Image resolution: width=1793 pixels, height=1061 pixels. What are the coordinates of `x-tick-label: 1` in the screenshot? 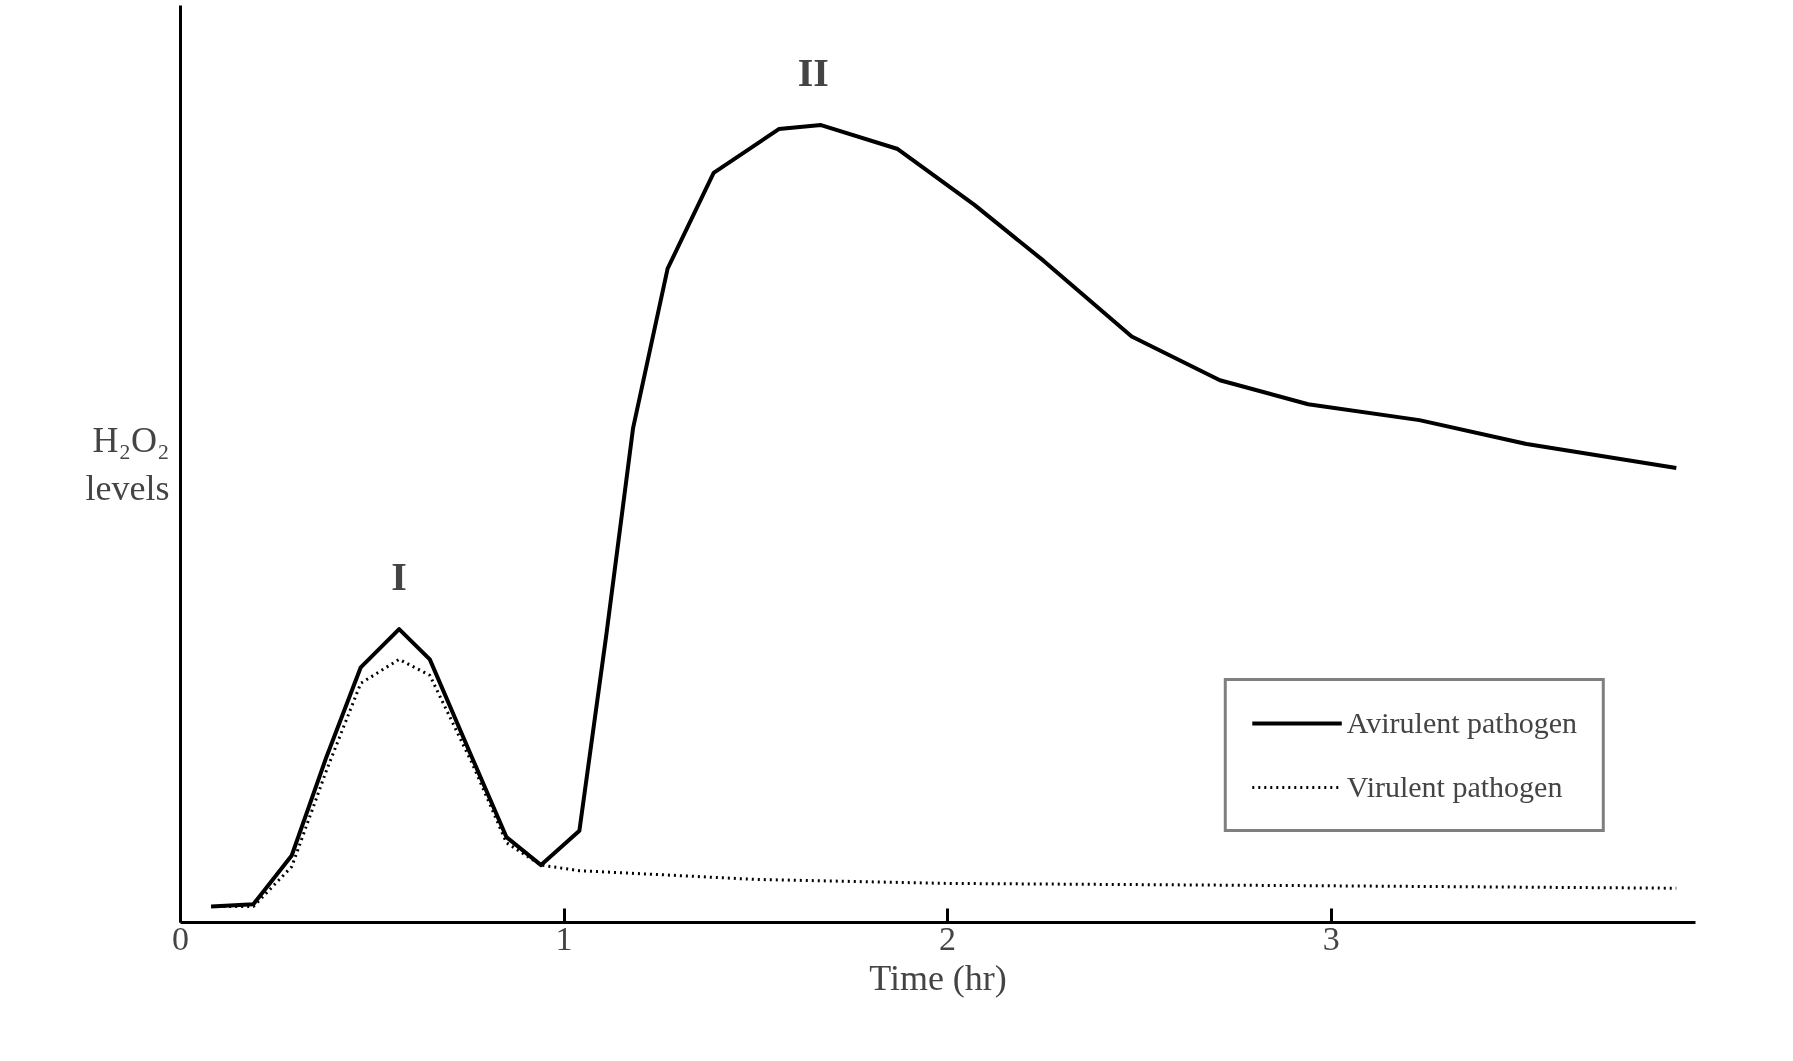 It's located at (564, 938).